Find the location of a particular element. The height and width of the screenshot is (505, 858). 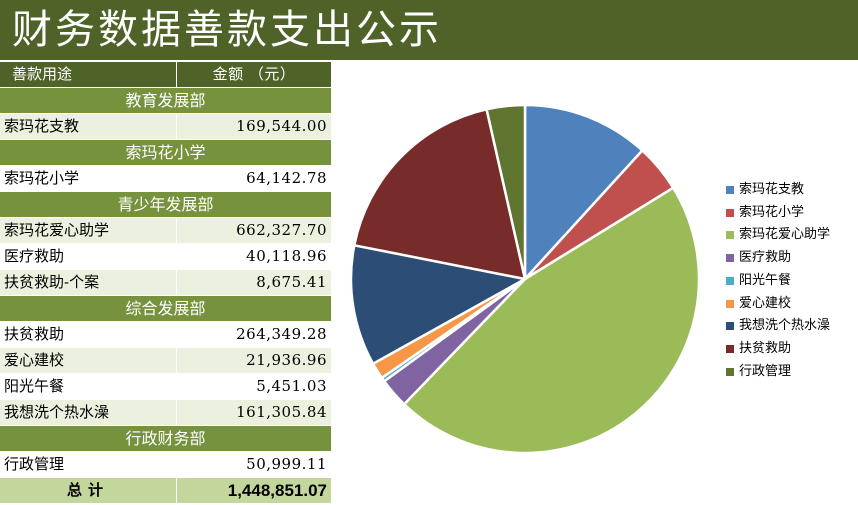

table-row-amount: 40,118.96 is located at coordinates (254, 256).